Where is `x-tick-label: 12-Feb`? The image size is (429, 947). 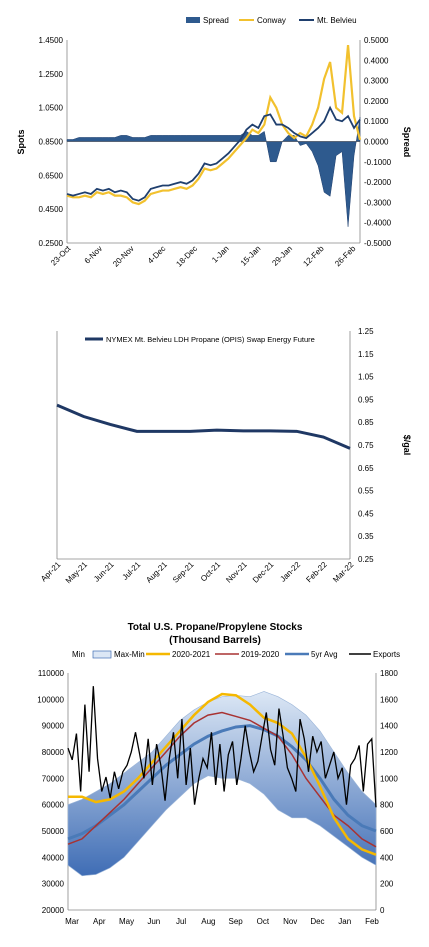
x-tick-label: 12-Feb is located at coordinates (313, 256).